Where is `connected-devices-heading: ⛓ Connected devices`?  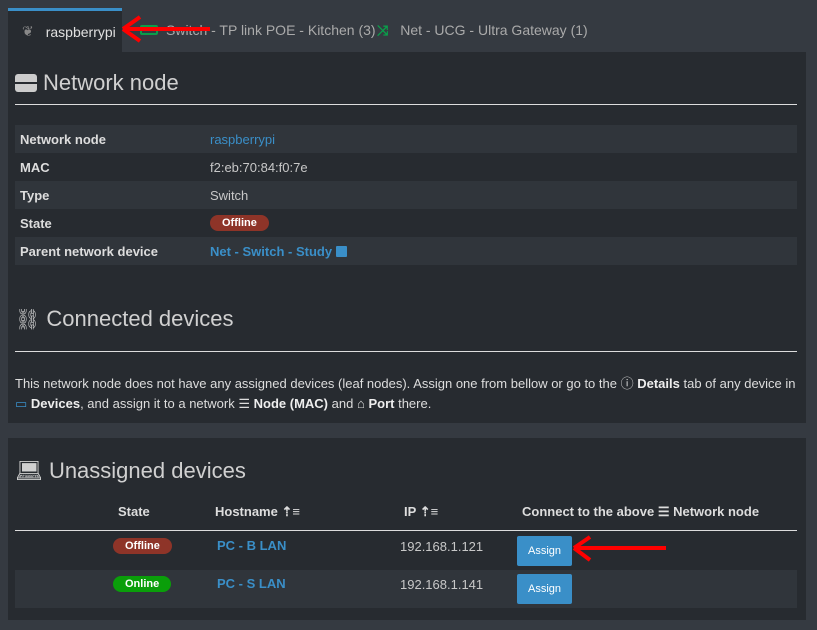
connected-devices-heading: ⛓ Connected devices is located at coordinates (124, 318).